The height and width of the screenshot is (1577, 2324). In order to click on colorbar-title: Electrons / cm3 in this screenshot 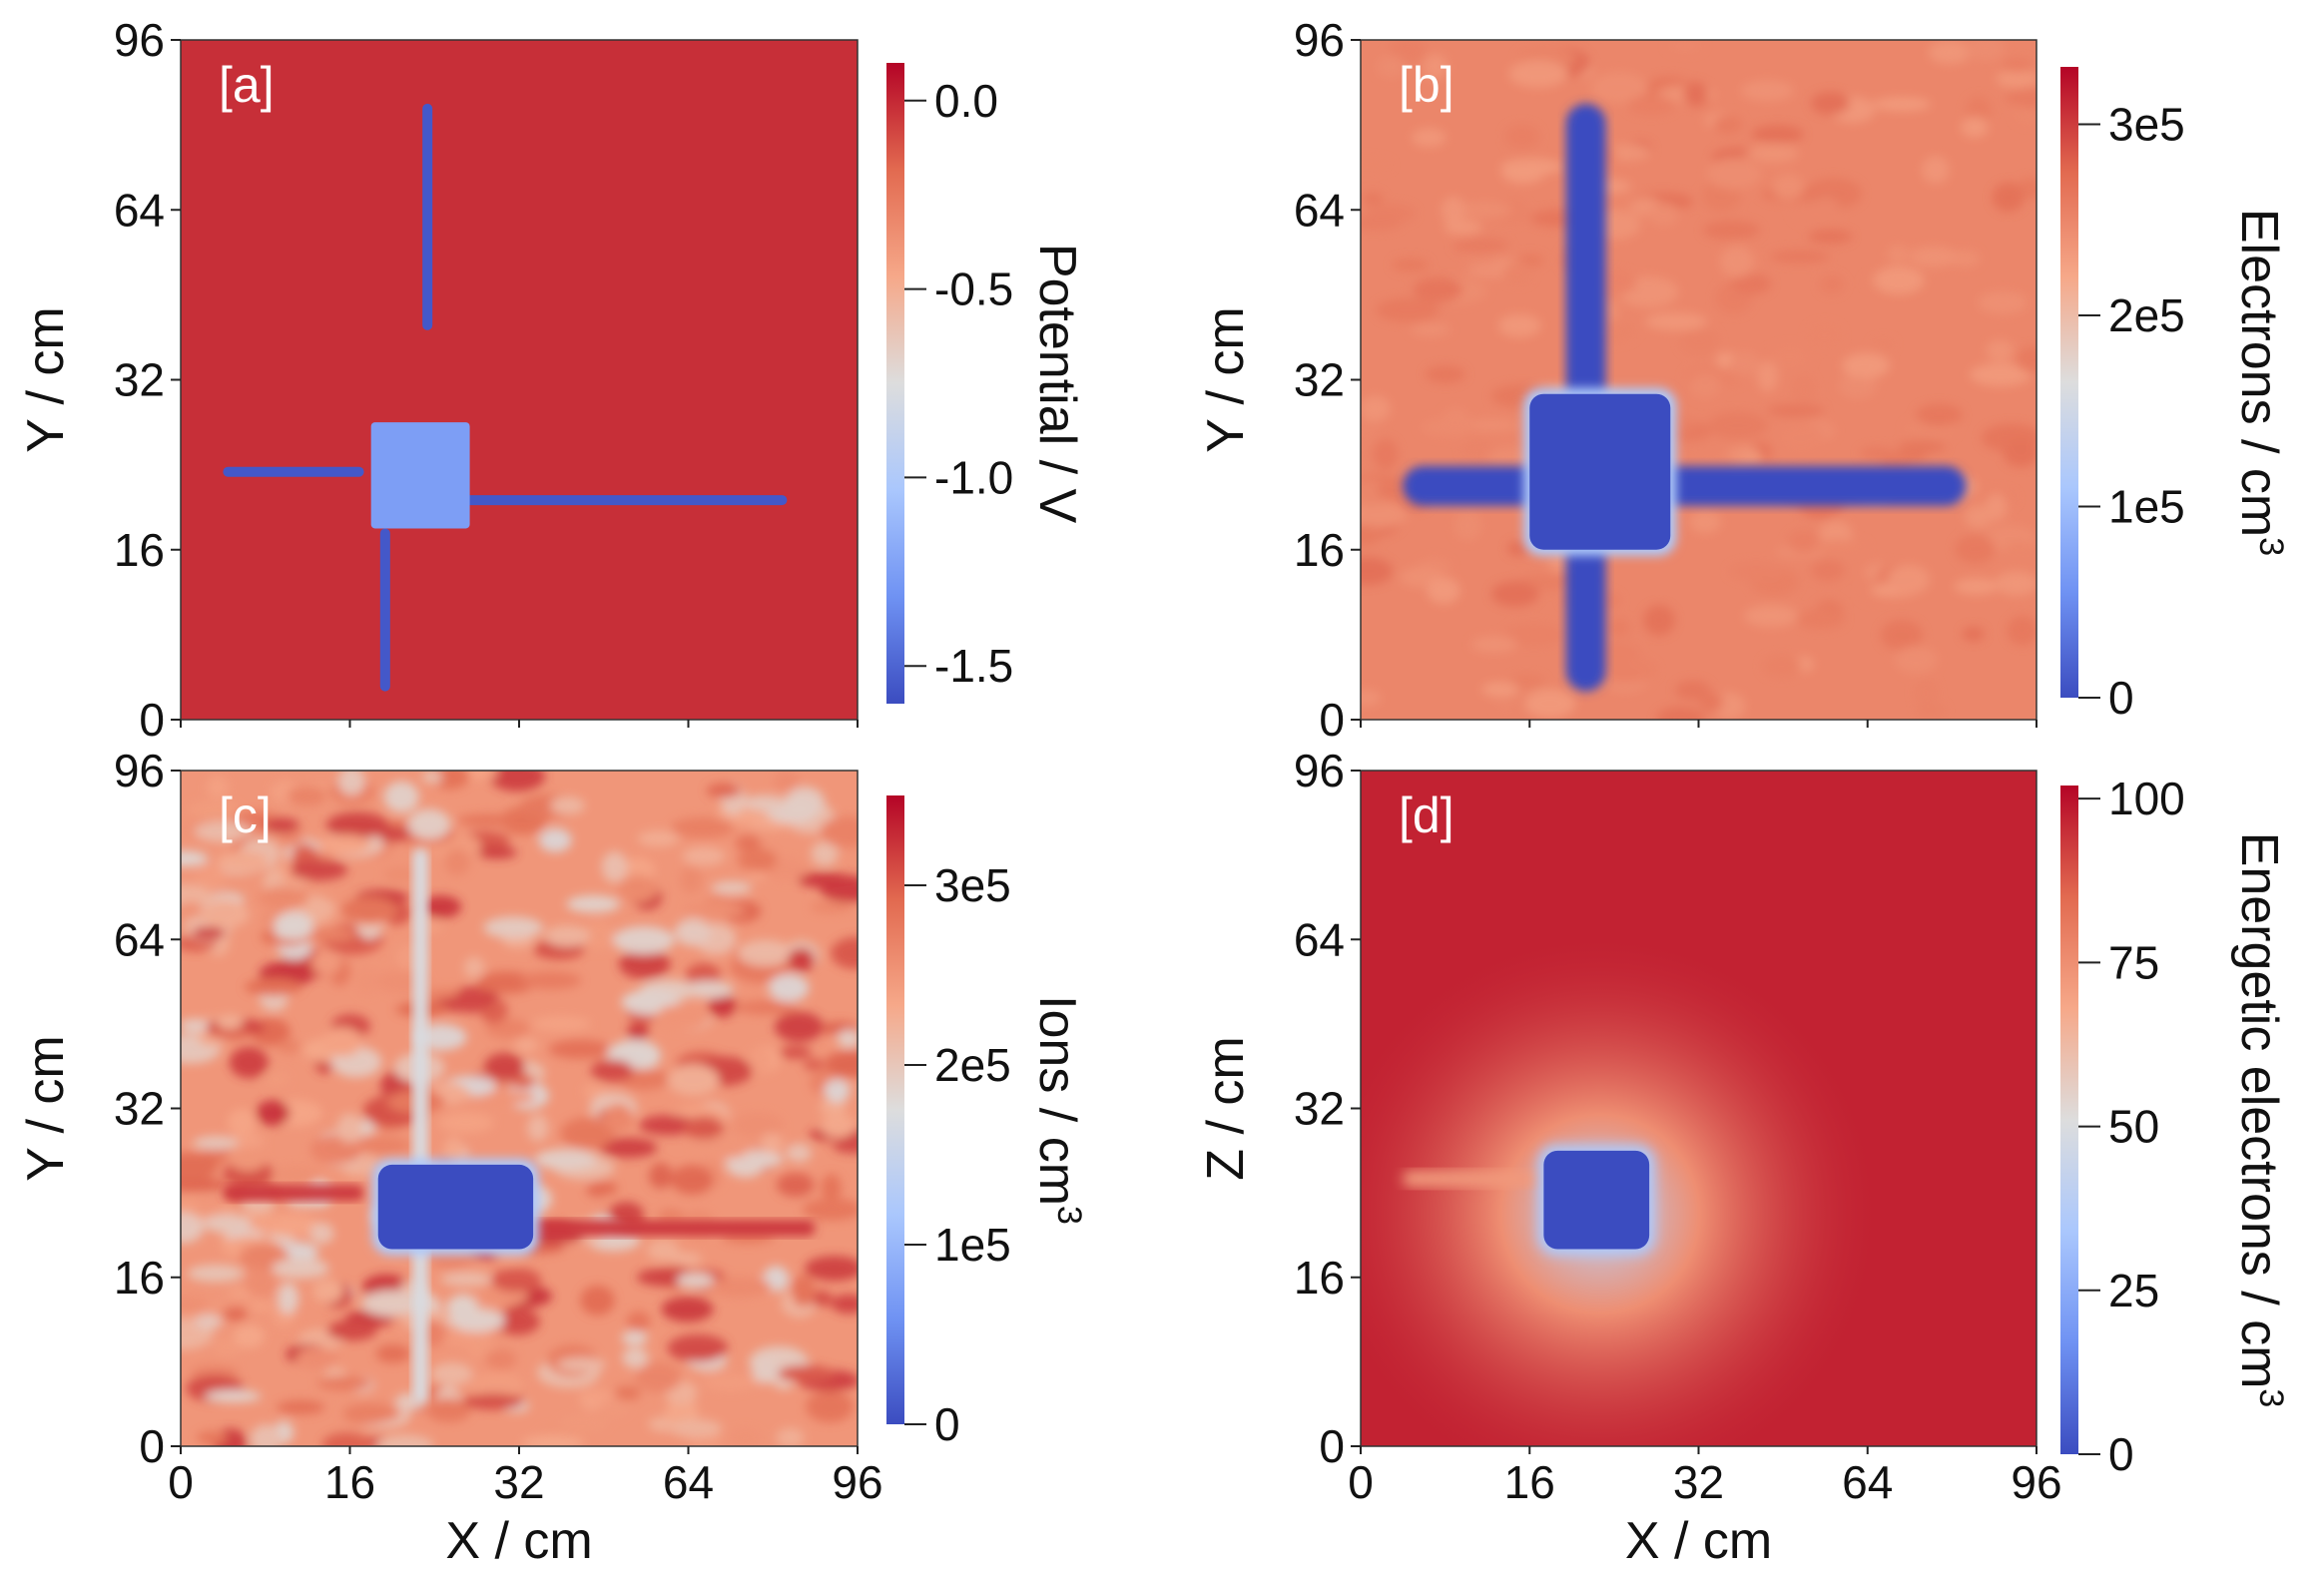, I will do `click(2260, 382)`.